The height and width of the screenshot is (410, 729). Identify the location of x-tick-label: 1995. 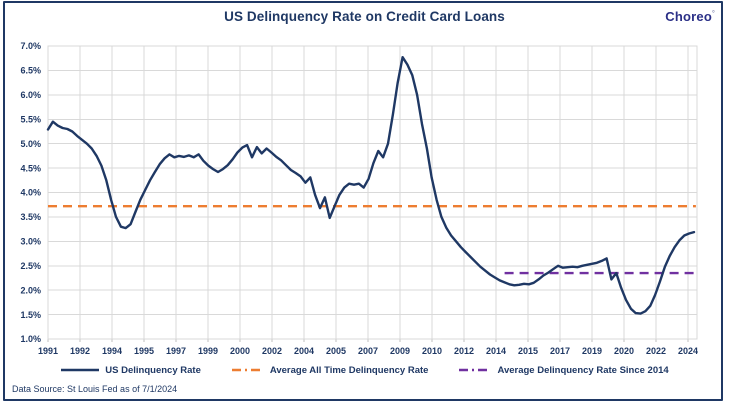
(144, 351).